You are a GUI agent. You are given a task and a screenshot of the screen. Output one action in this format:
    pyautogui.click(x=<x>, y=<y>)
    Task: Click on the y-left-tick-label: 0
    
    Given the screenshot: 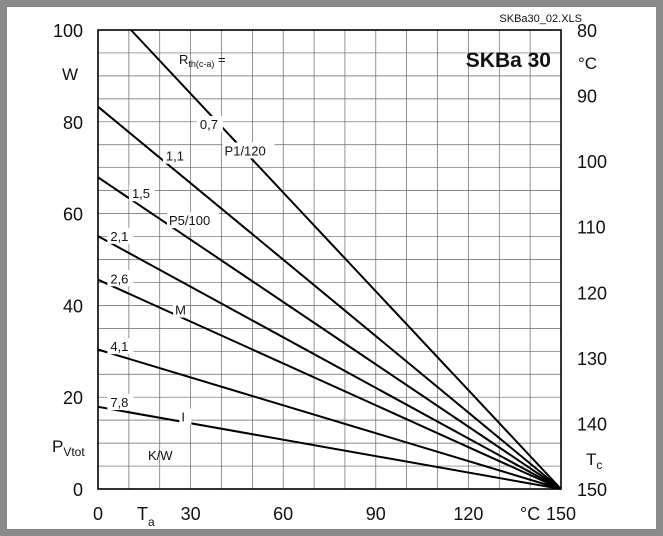 What is the action you would take?
    pyautogui.click(x=78, y=490)
    